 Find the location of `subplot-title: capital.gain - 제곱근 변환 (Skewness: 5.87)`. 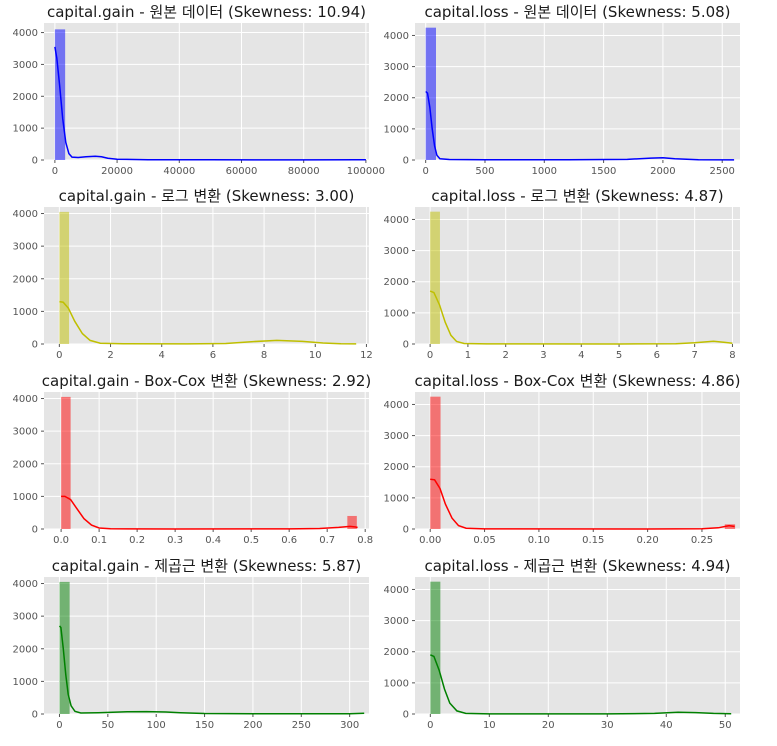

subplot-title: capital.gain - 제곱근 변환 (Skewness: 5.87) is located at coordinates (206, 566).